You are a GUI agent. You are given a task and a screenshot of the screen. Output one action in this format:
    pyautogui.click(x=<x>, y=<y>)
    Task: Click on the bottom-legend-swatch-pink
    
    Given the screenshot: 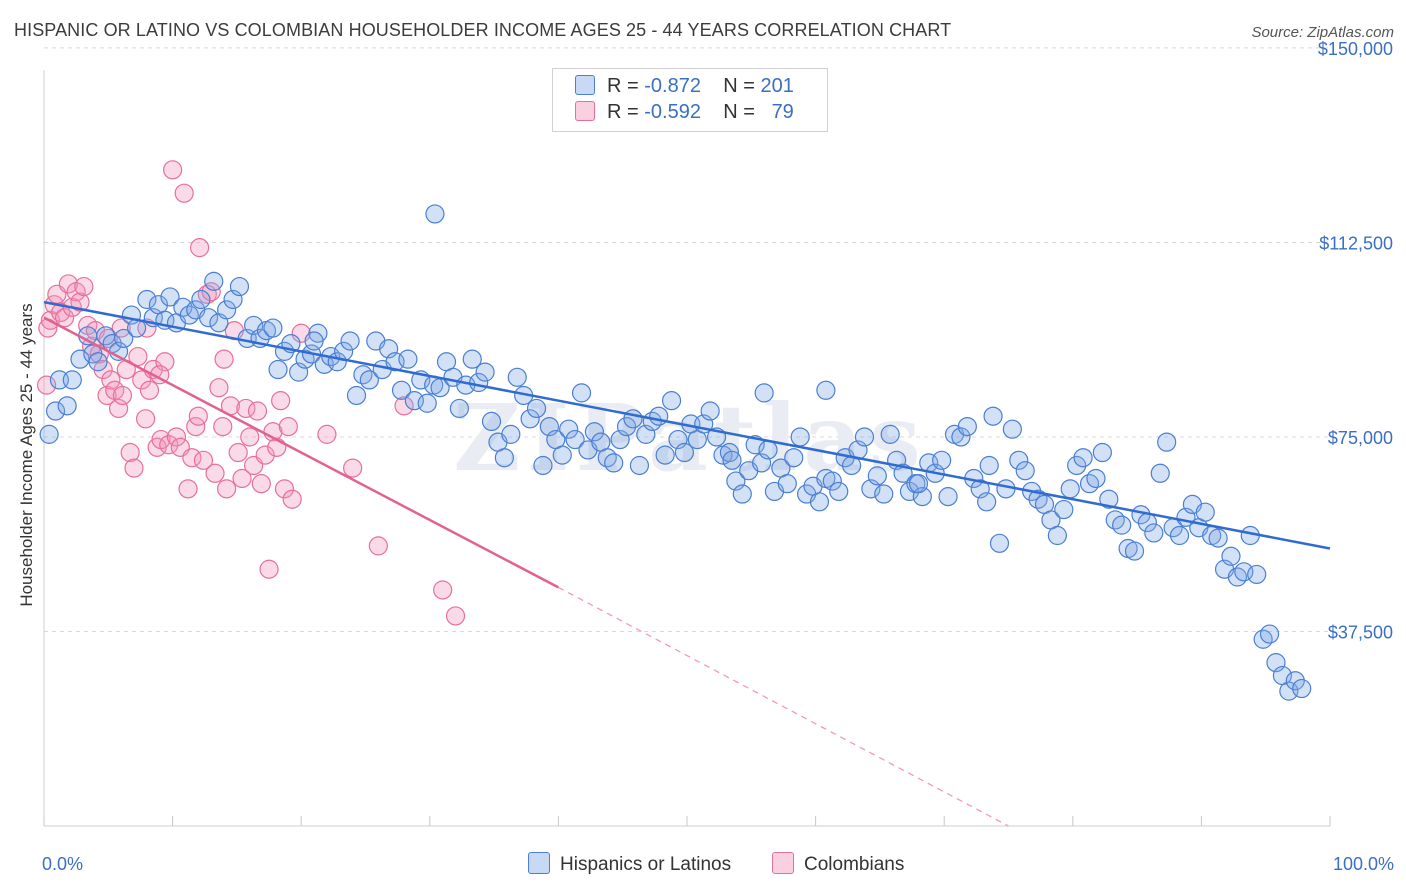 What is the action you would take?
    pyautogui.click(x=783, y=863)
    